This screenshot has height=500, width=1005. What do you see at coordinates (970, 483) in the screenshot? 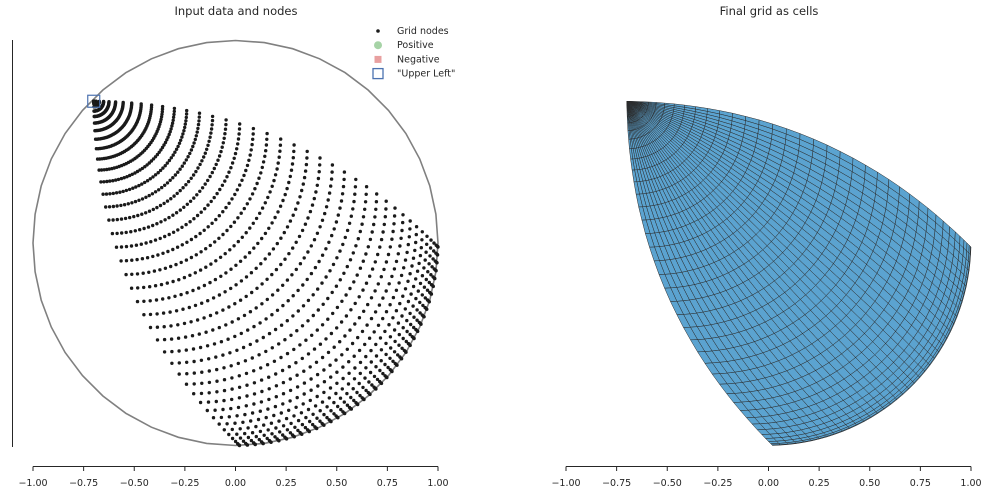
I see `x-tick-label-right: 1.00` at bounding box center [970, 483].